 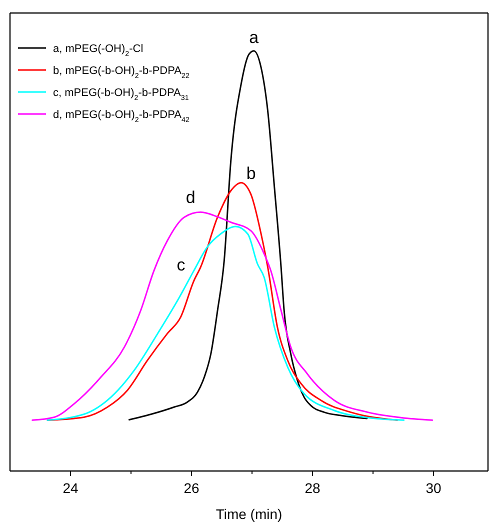 What do you see at coordinates (434, 488) in the screenshot?
I see `x-tick-label: 30` at bounding box center [434, 488].